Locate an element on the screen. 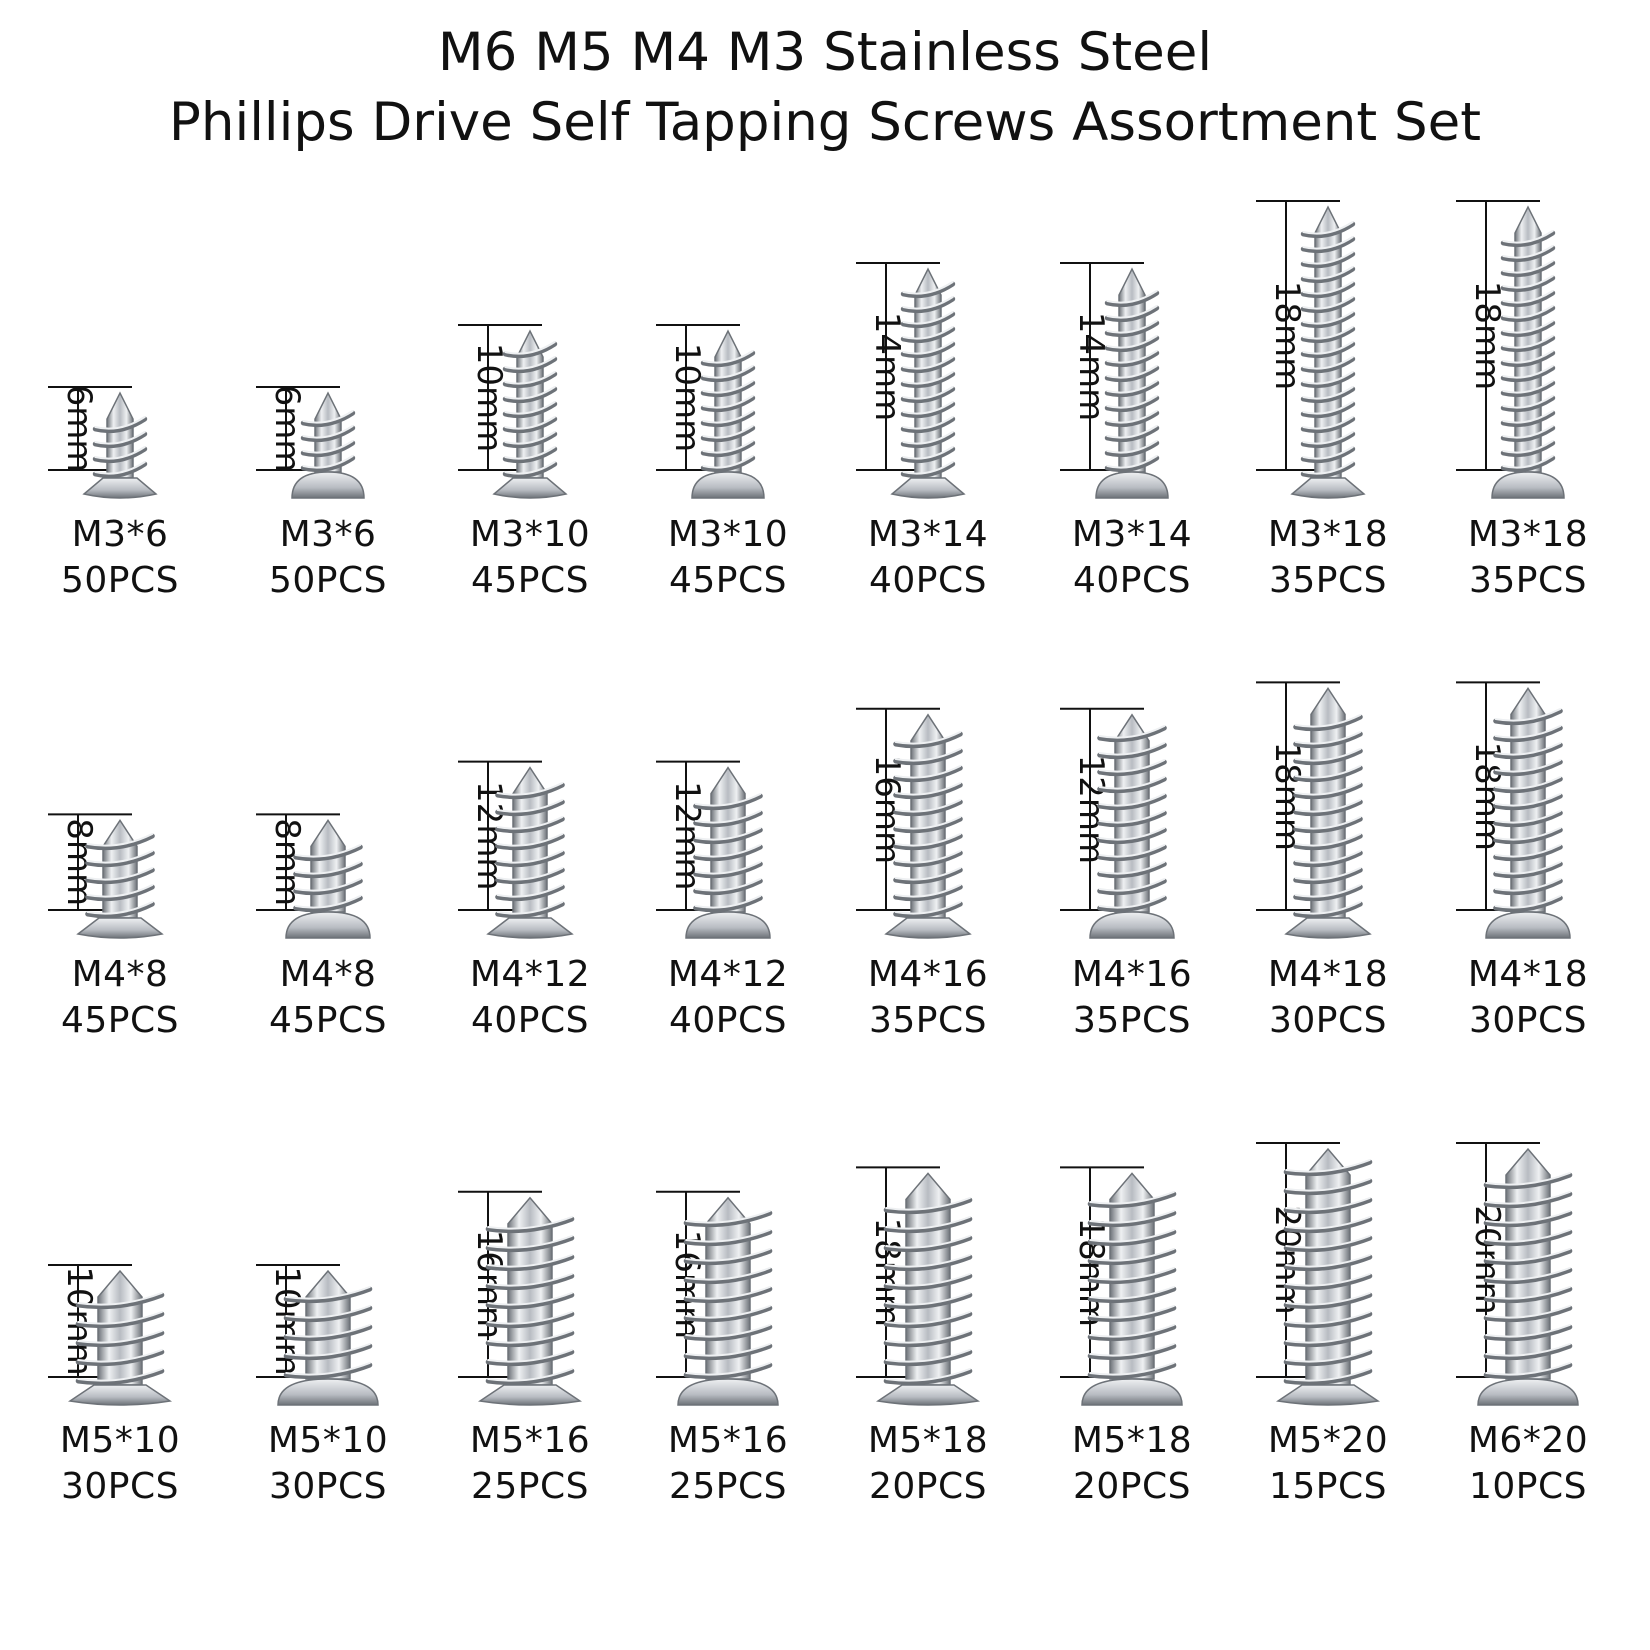 The height and width of the screenshot is (1650, 1650). screw-label: M4*8 45PCS is located at coordinates (120, 998).